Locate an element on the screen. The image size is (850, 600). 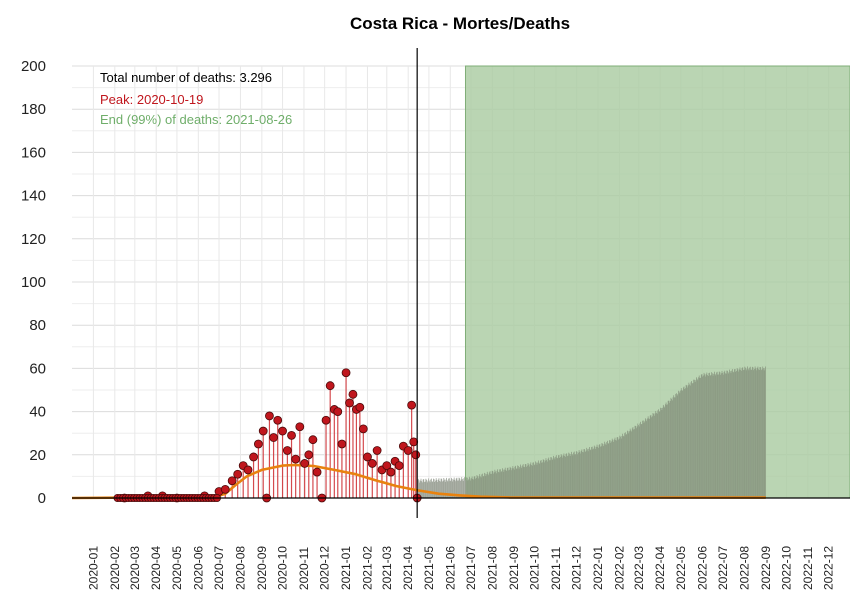
y-tick-label: 200 is located at coordinates (33, 66).